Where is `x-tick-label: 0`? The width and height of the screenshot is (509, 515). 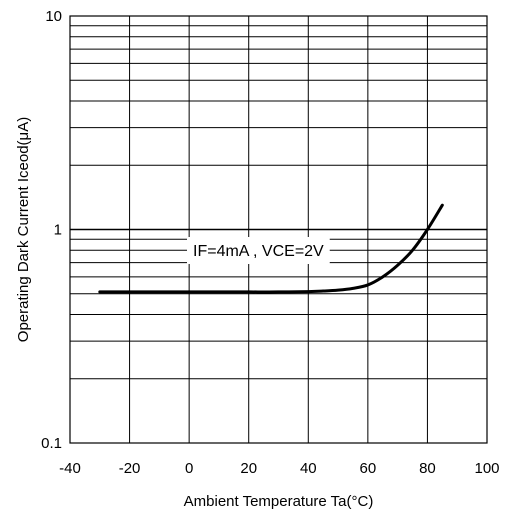 x-tick-label: 0 is located at coordinates (189, 468).